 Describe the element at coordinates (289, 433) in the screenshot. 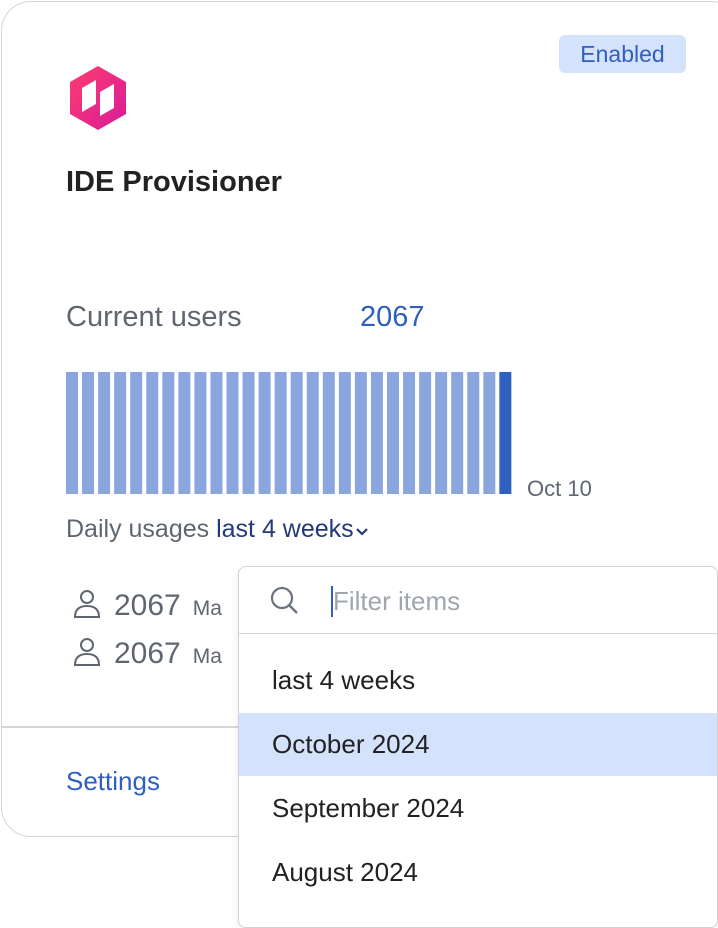

I see `usage-chart` at that location.